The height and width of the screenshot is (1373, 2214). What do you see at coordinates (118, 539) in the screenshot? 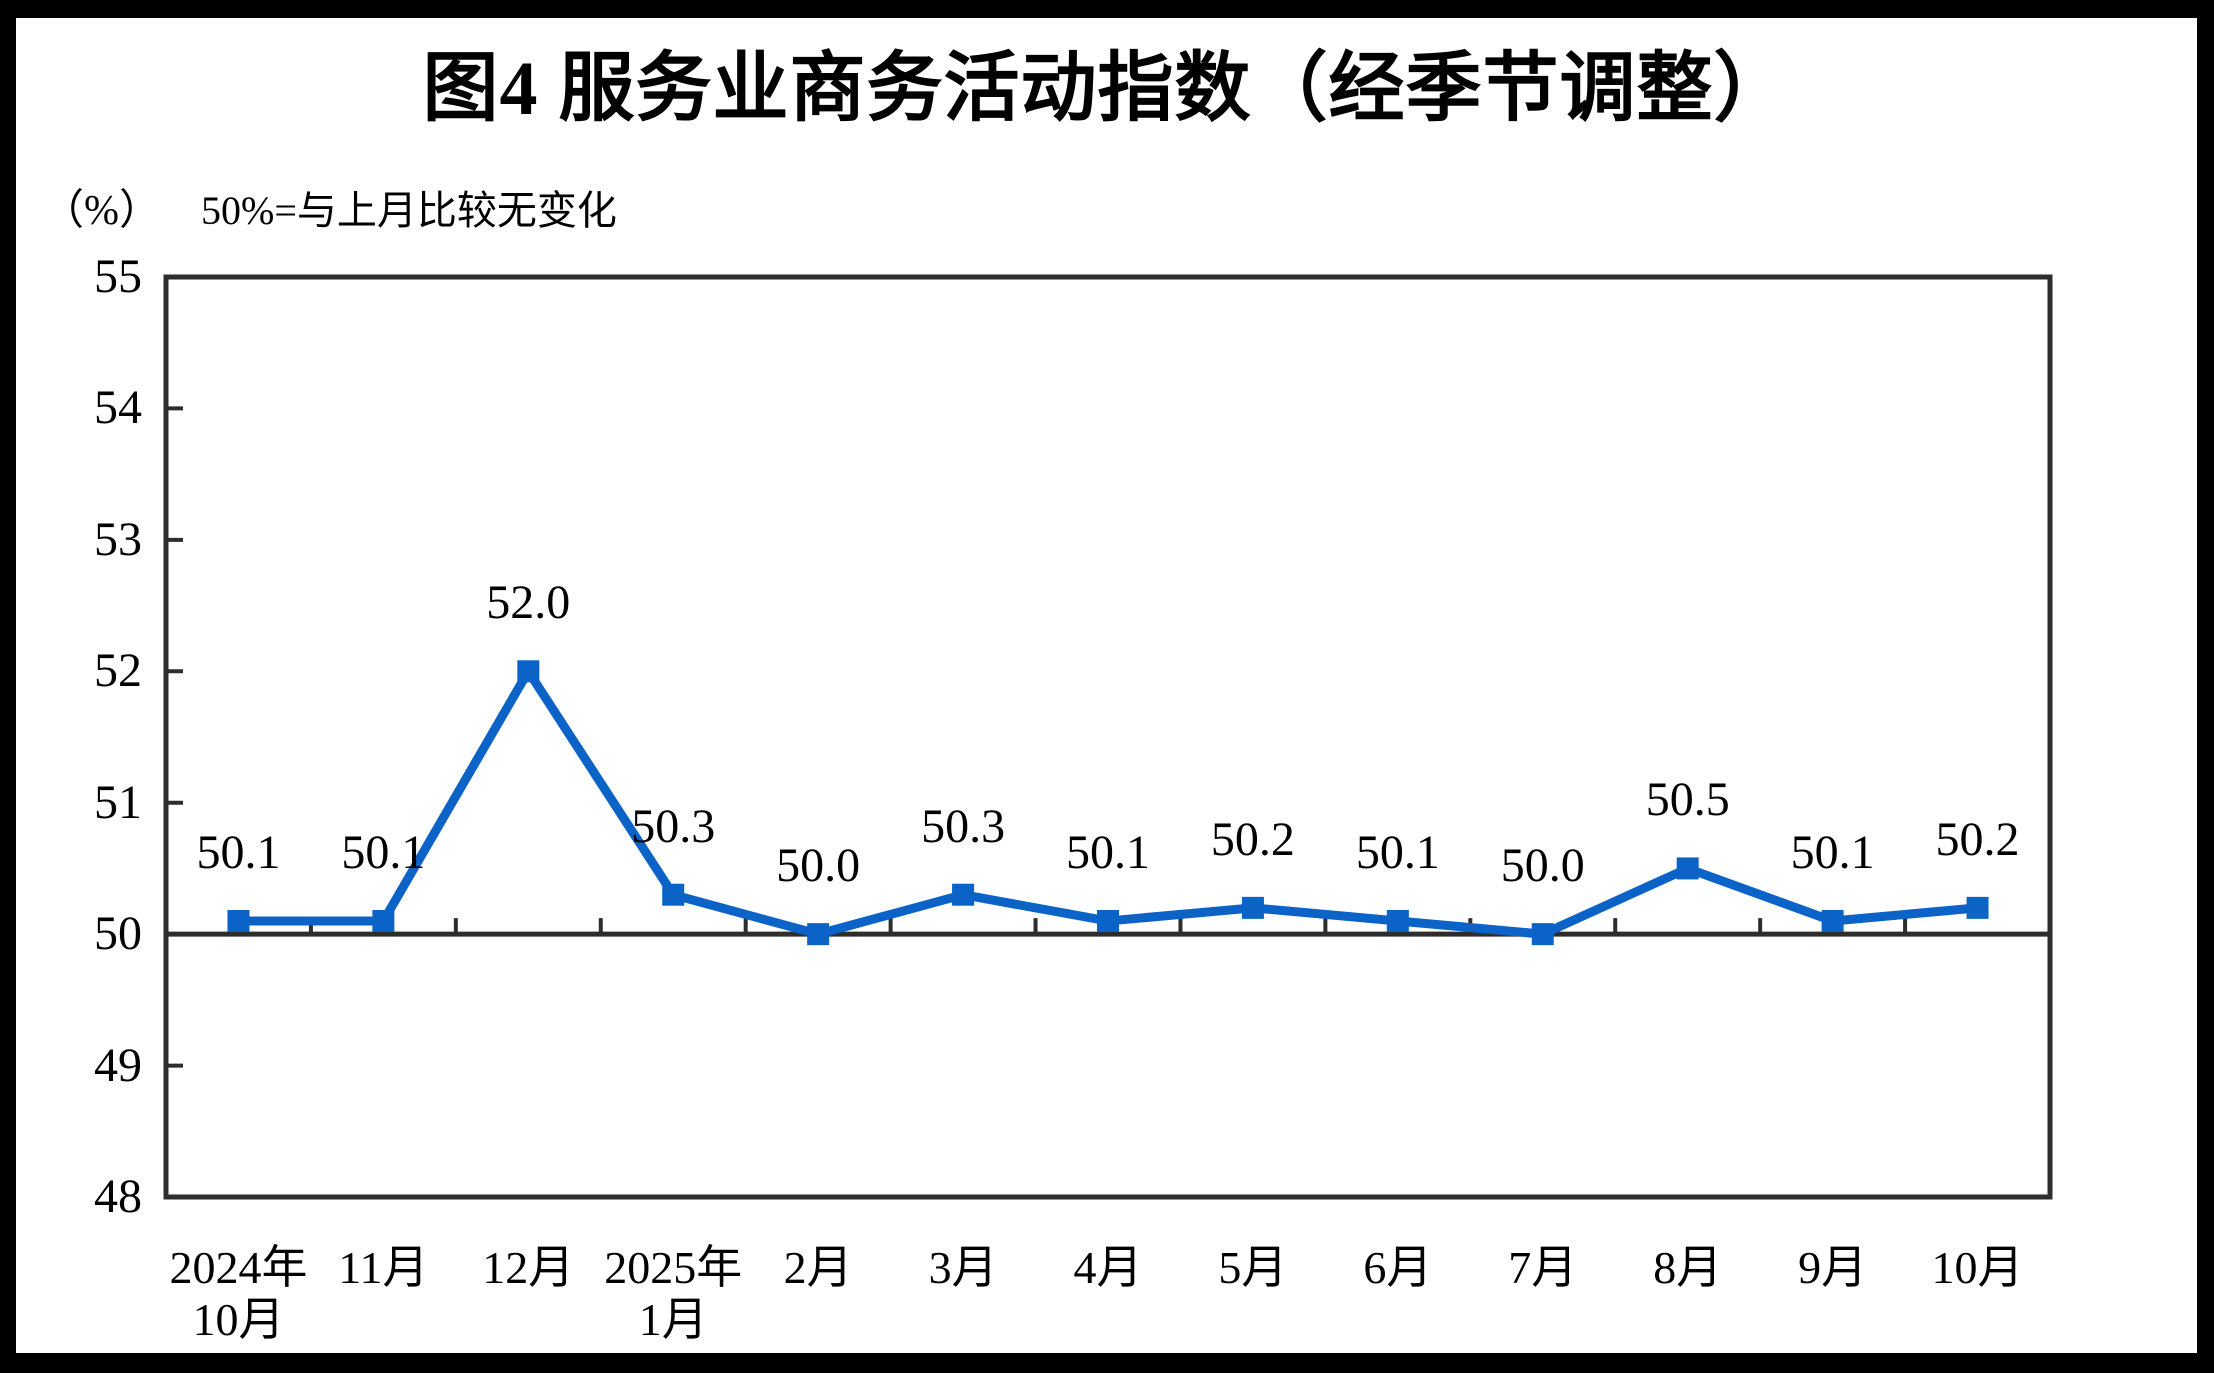
I see `y-axis-tick-label: 53` at bounding box center [118, 539].